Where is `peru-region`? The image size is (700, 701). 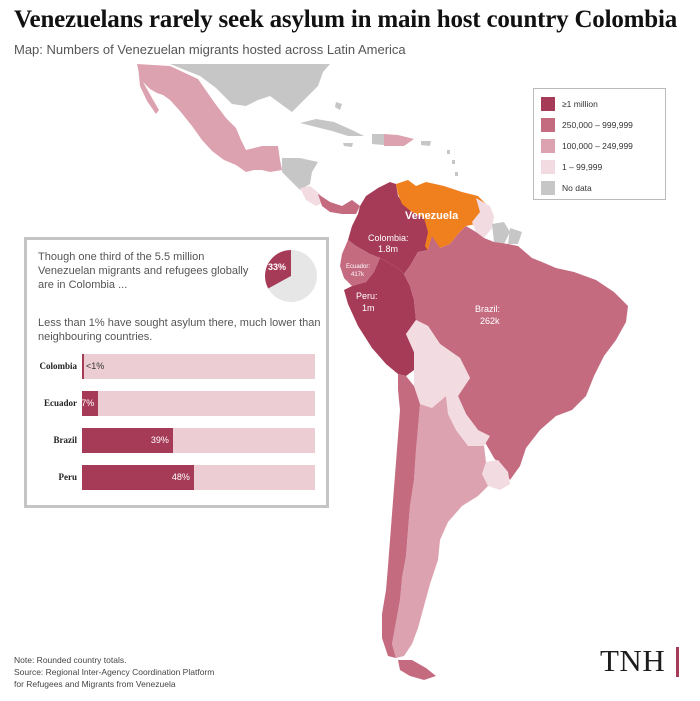
peru-region is located at coordinates (380, 317).